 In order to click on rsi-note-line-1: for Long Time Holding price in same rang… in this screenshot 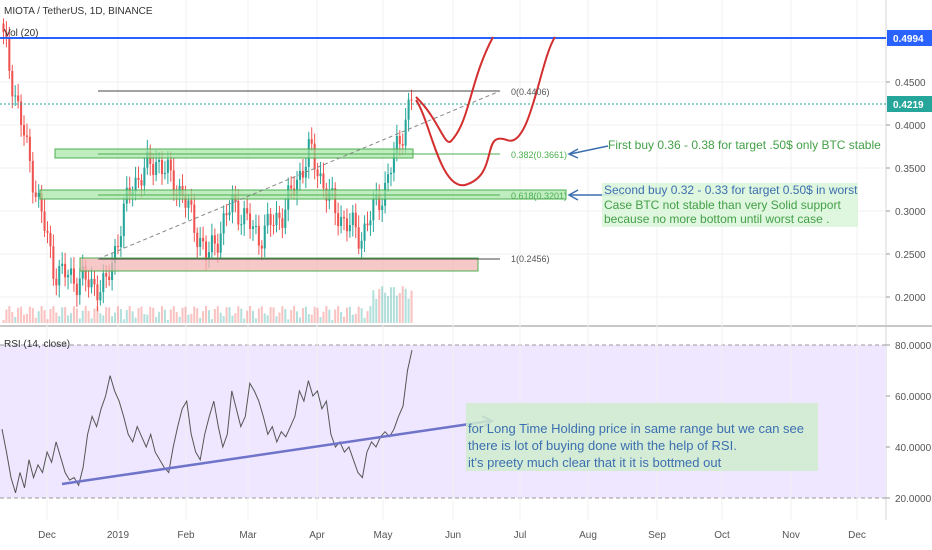, I will do `click(636, 428)`.